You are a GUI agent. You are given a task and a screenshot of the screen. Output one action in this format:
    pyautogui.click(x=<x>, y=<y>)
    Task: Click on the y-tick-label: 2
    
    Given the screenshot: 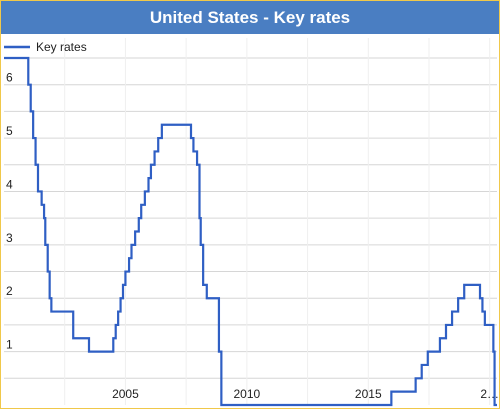 What is the action you would take?
    pyautogui.click(x=9, y=291)
    